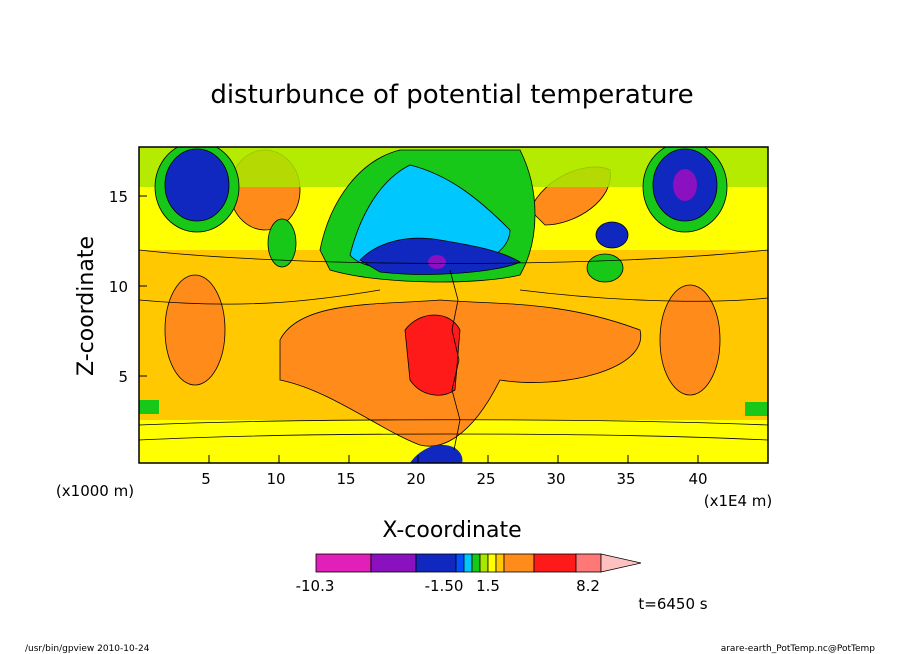  What do you see at coordinates (485, 479) in the screenshot?
I see `x-tick-label: 25` at bounding box center [485, 479].